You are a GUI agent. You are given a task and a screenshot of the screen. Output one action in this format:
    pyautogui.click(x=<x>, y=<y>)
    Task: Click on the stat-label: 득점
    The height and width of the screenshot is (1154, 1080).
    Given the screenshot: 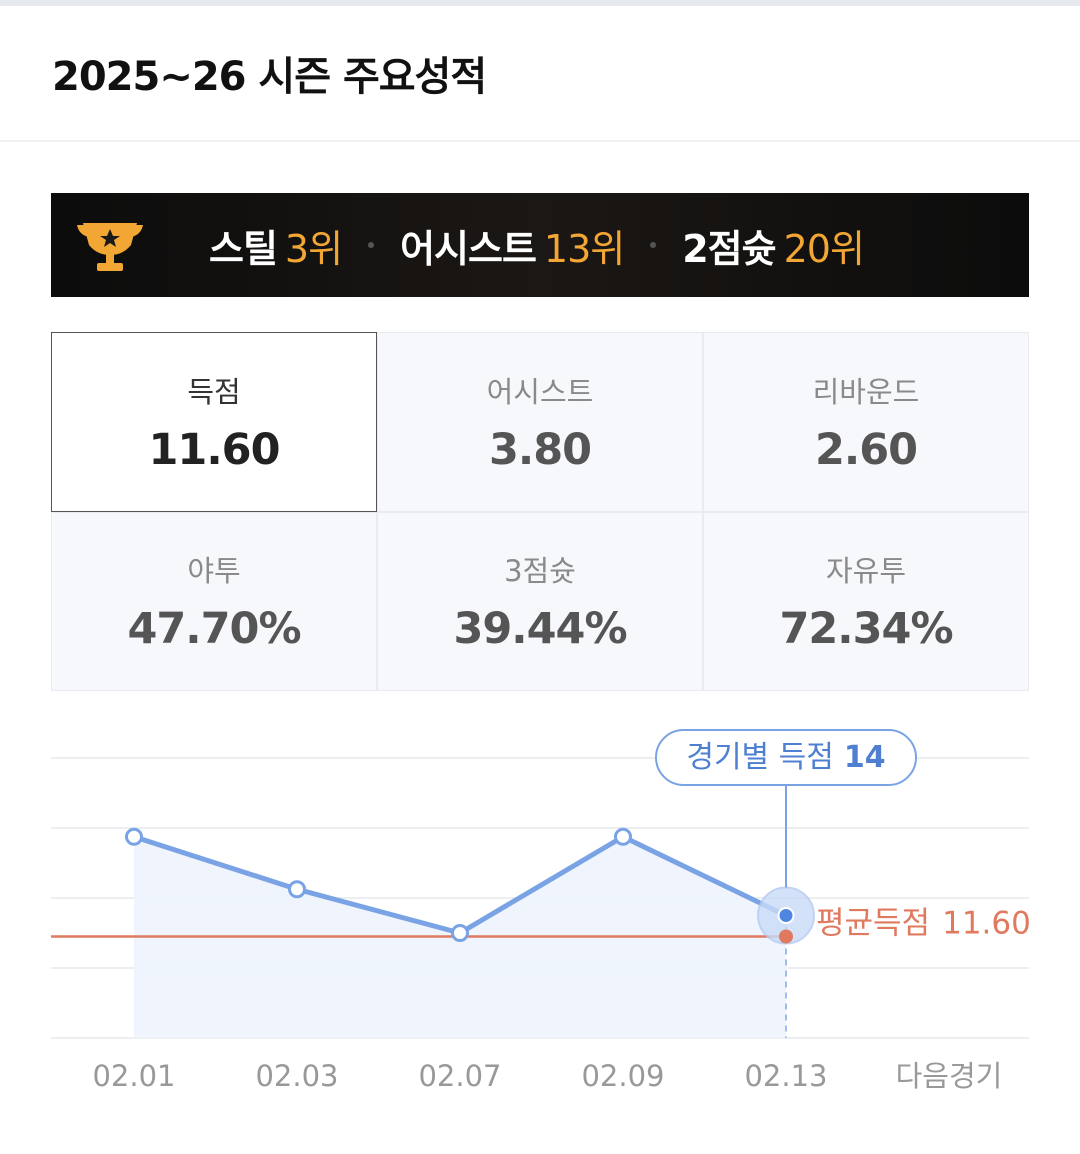 What is the action you would take?
    pyautogui.click(x=214, y=391)
    